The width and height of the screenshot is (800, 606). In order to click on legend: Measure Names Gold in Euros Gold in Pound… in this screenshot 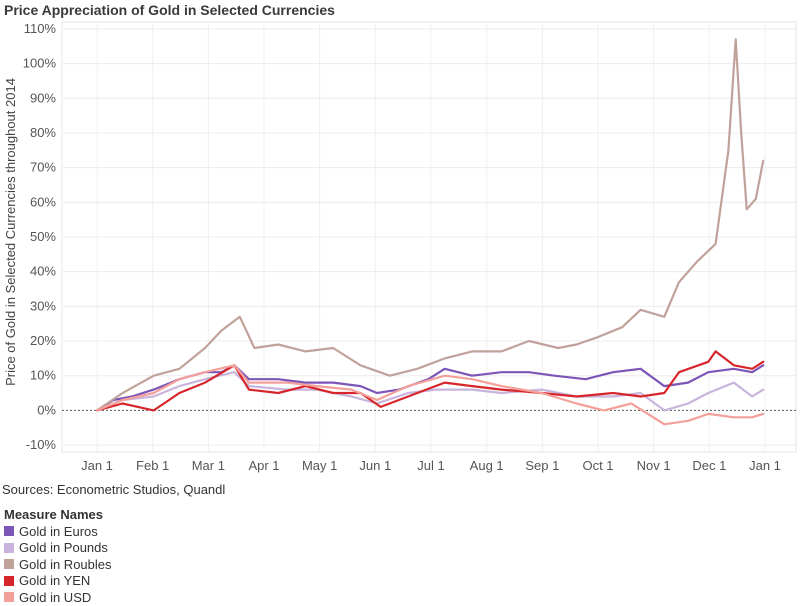, I will do `click(58, 556)`.